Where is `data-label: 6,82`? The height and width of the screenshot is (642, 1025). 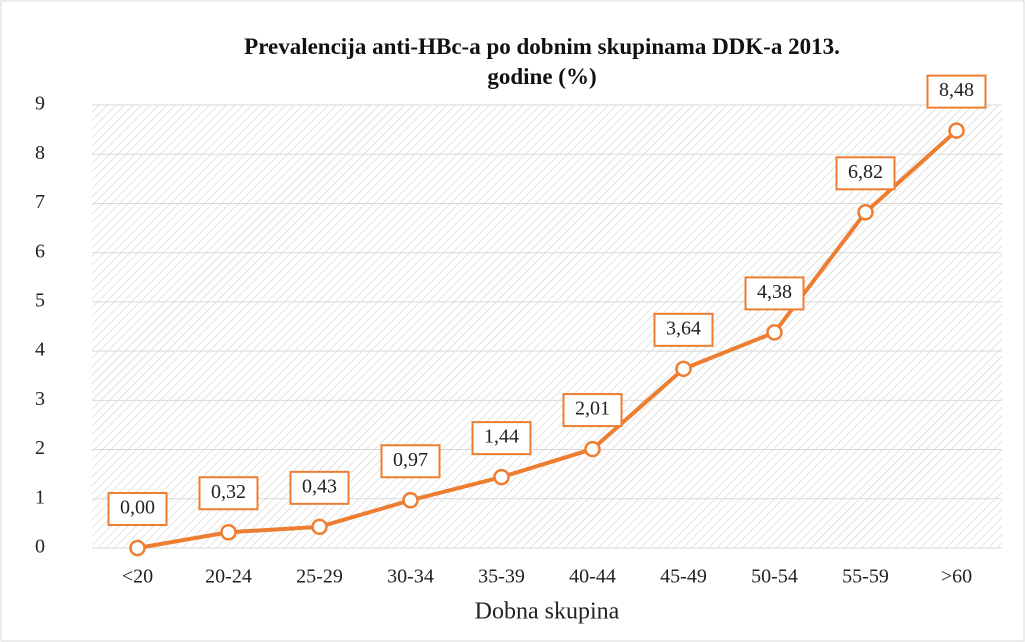 data-label: 6,82 is located at coordinates (865, 172).